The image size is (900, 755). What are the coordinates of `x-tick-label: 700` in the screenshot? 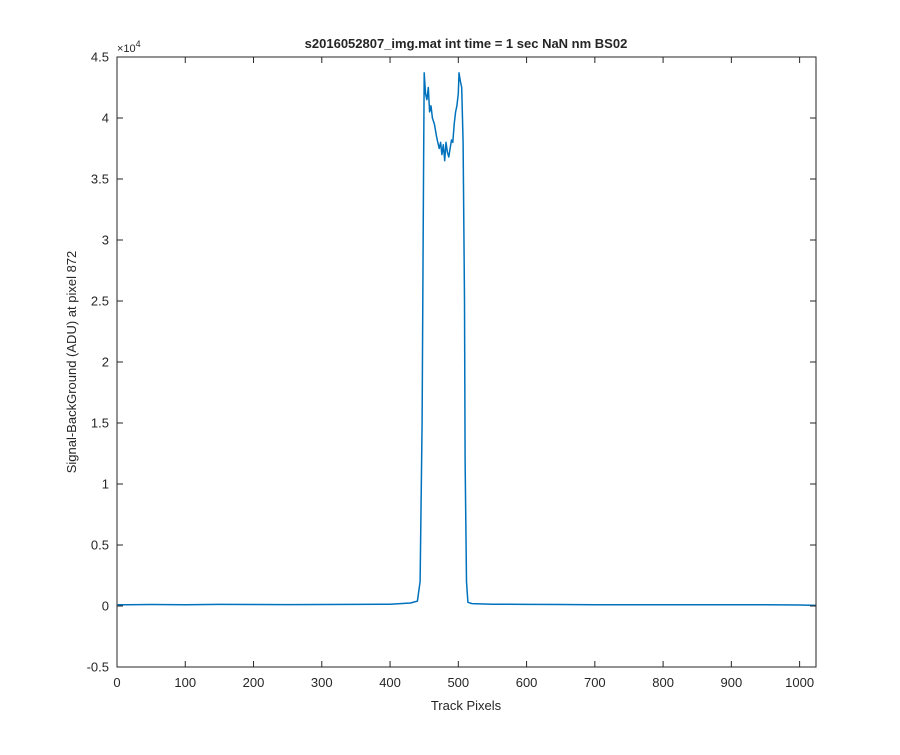 It's located at (595, 682).